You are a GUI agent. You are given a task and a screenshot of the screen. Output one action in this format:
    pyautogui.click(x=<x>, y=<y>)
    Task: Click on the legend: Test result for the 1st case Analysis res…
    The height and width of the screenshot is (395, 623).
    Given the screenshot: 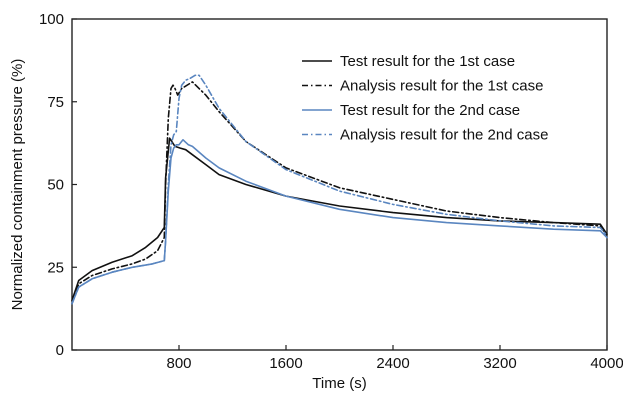 What is the action you would take?
    pyautogui.click(x=425, y=98)
    